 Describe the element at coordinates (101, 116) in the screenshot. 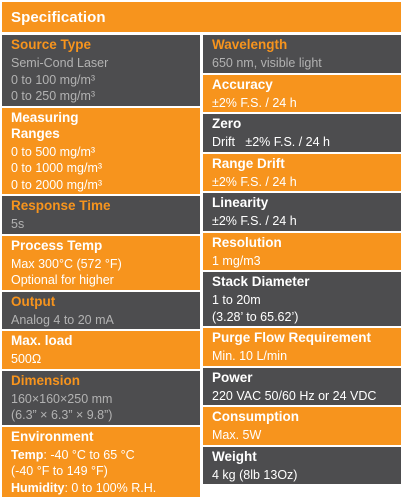

I see `spec-title: Measuring` at that location.